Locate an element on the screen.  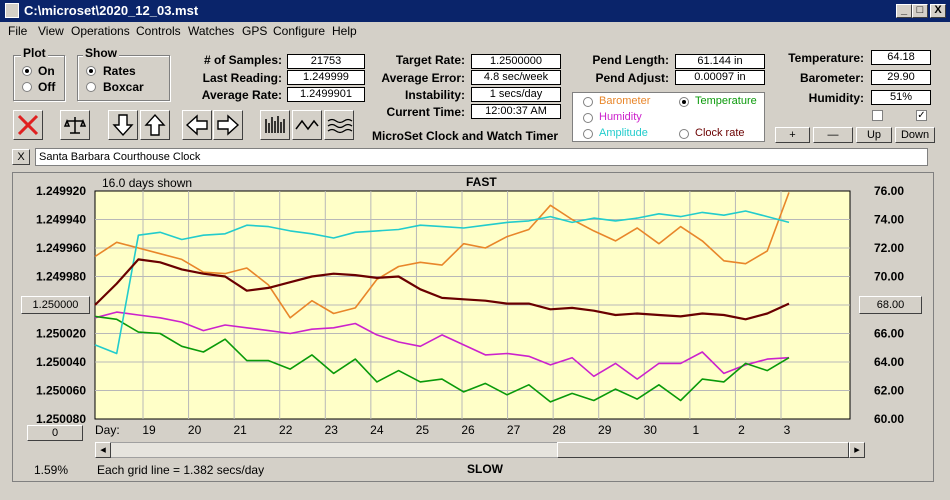
slow-label: SLOW is located at coordinates (485, 469).